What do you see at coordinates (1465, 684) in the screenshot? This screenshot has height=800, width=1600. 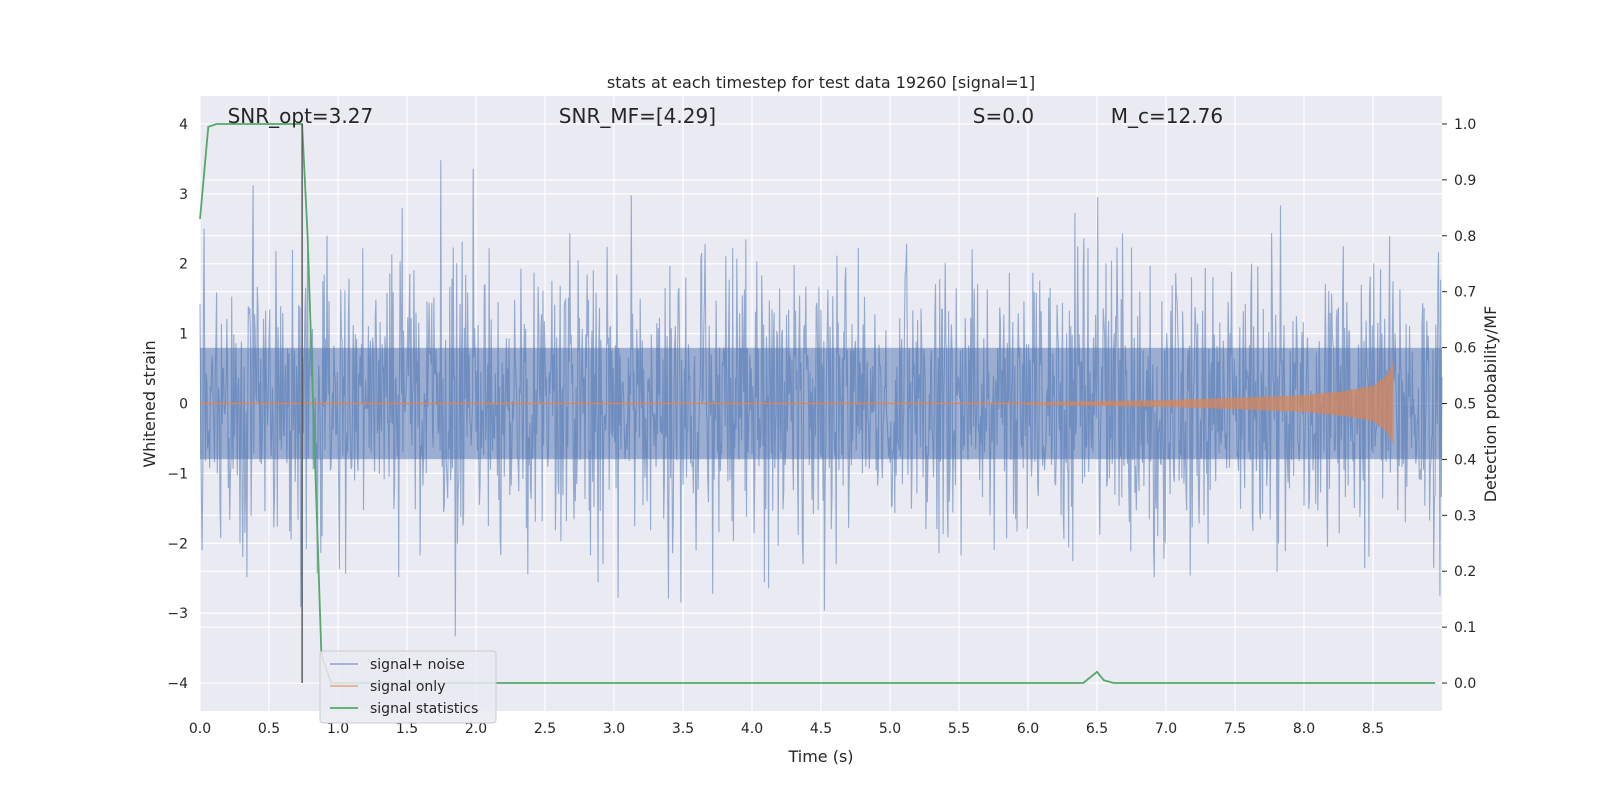 I see `y2-tick-label: 0.0` at bounding box center [1465, 684].